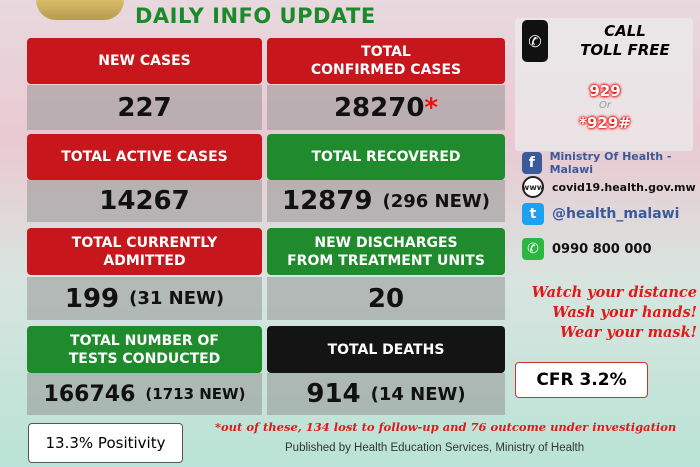 Image resolution: width=700 pixels, height=467 pixels. I want to click on positivity-badge: 13.3% Positivity, so click(105, 443).